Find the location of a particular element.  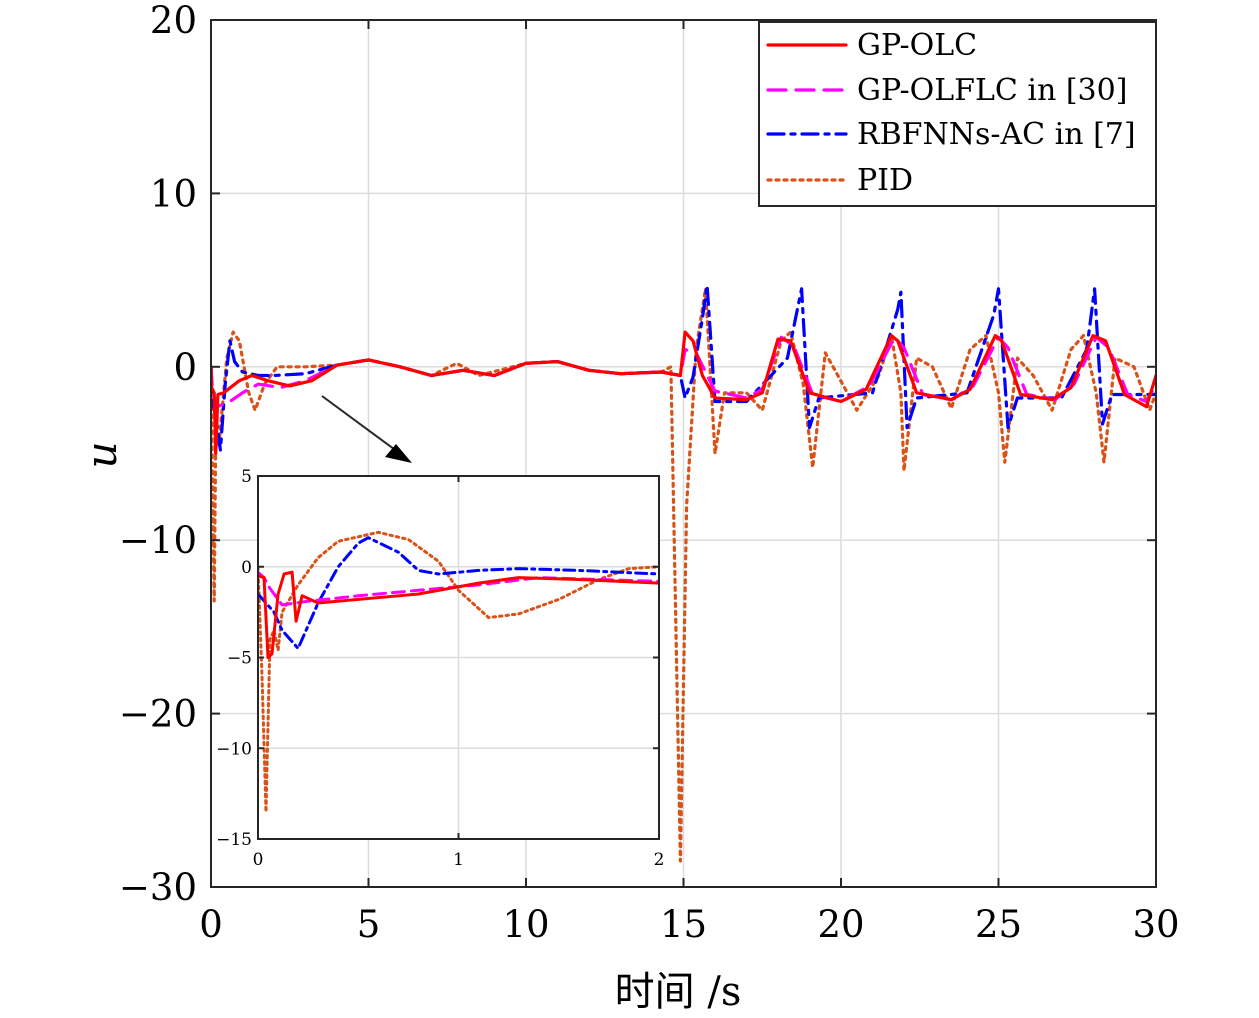

legend-box is located at coordinates (957, 114).